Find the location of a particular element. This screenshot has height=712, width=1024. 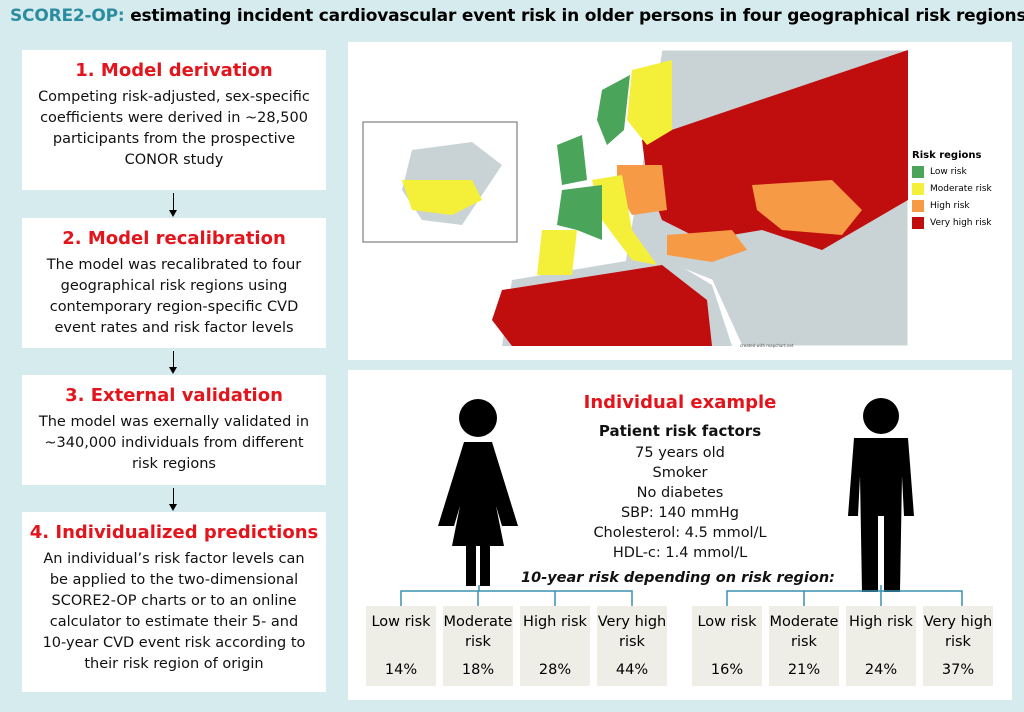

legend-title: Risk regions is located at coordinates (947, 155).